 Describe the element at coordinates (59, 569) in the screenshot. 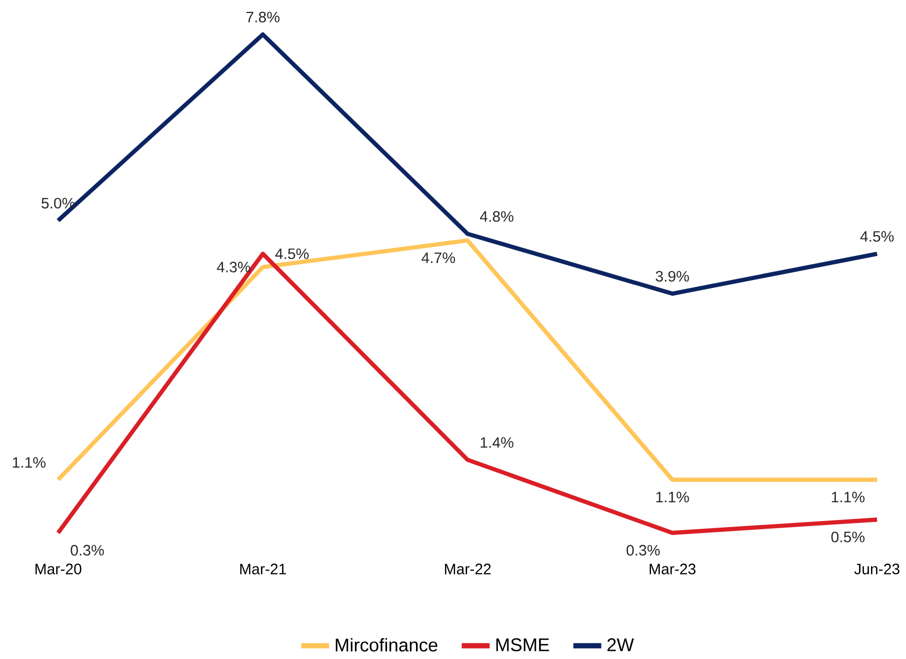

I see `x-tick-label: Mar-20` at that location.